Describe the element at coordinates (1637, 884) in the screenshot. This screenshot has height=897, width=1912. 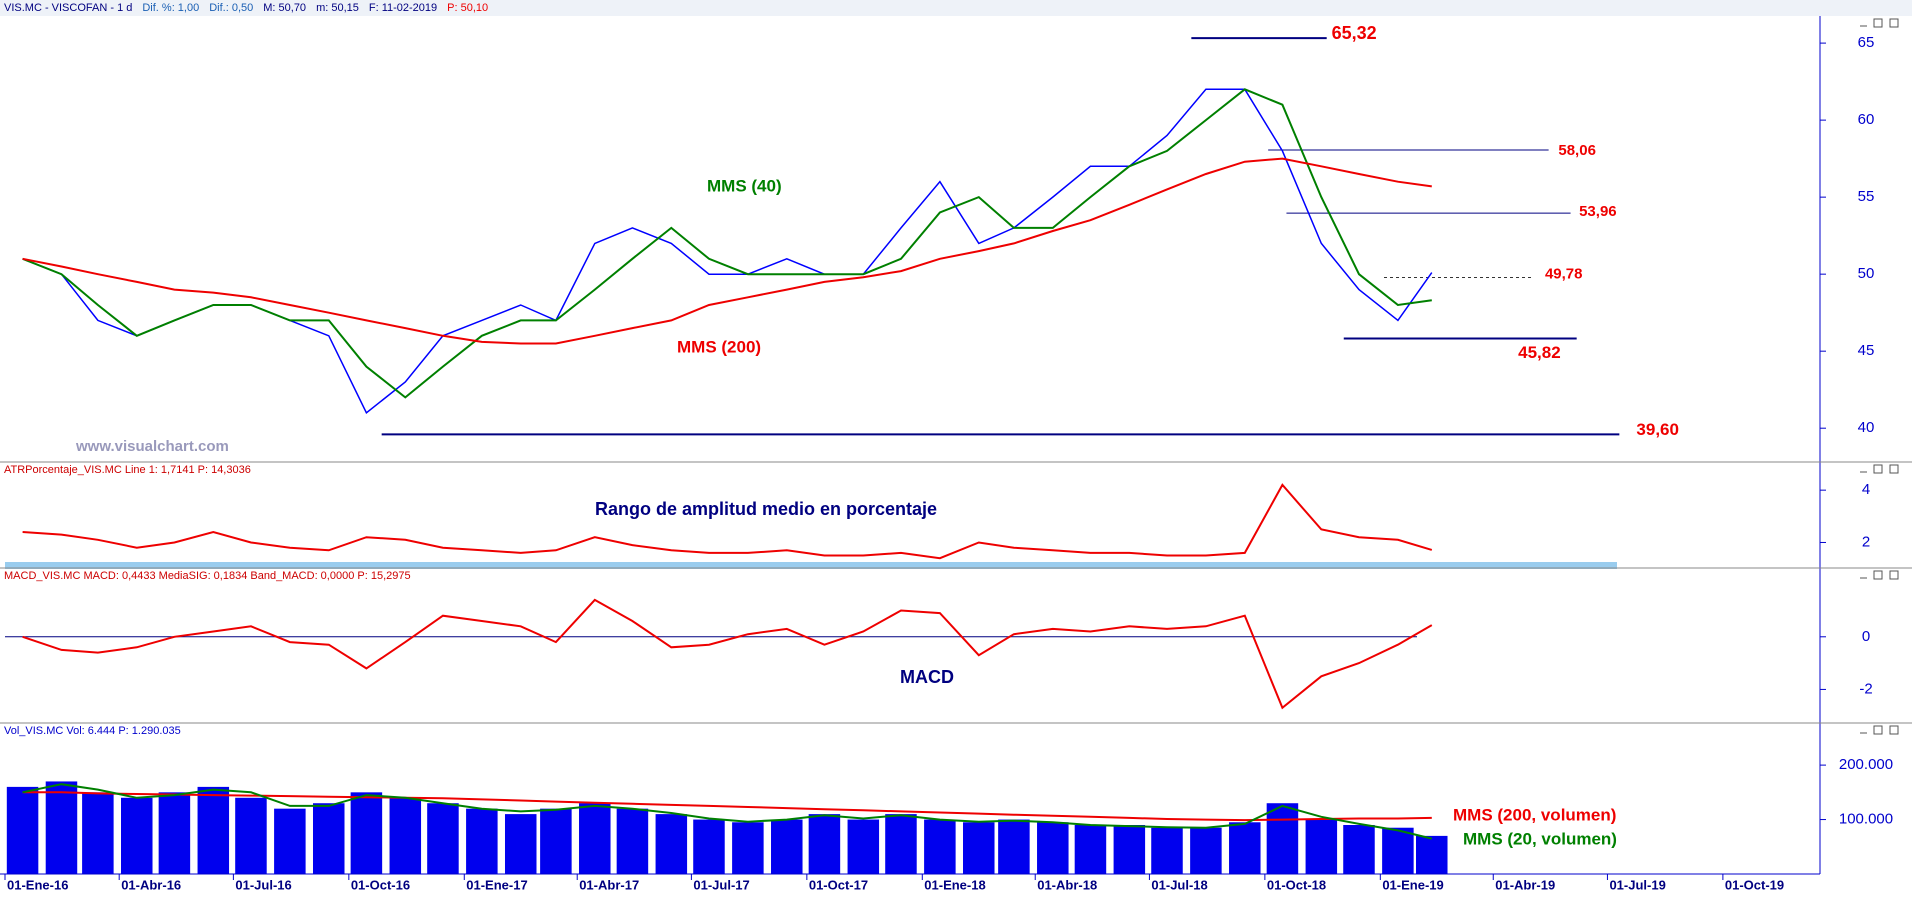
I see `x-tick-label: 01-Jul-19` at that location.